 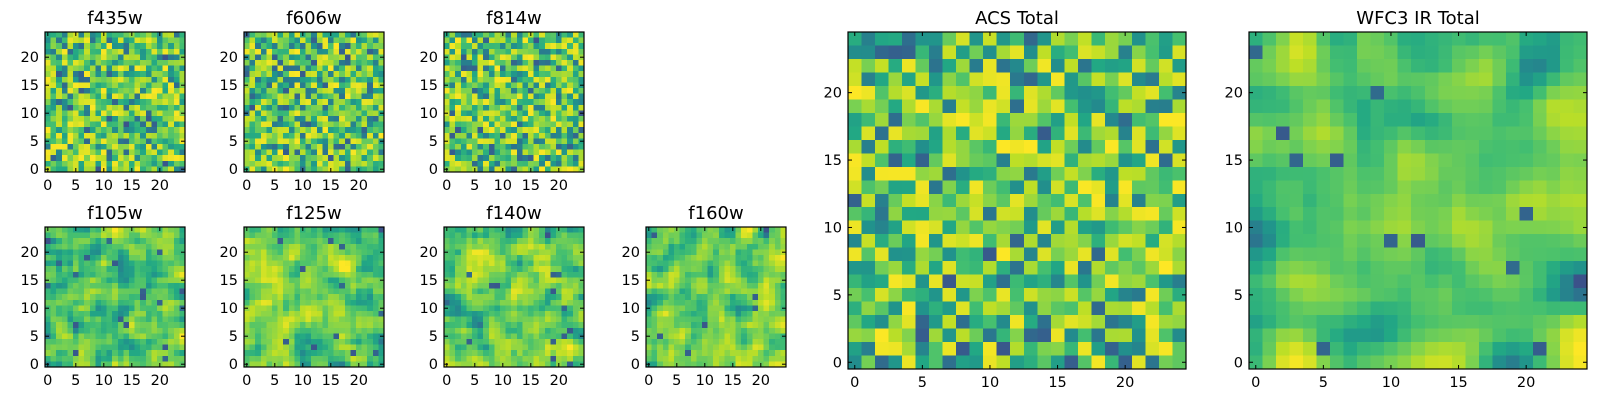 I want to click on axes-frame, so click(x=314, y=297).